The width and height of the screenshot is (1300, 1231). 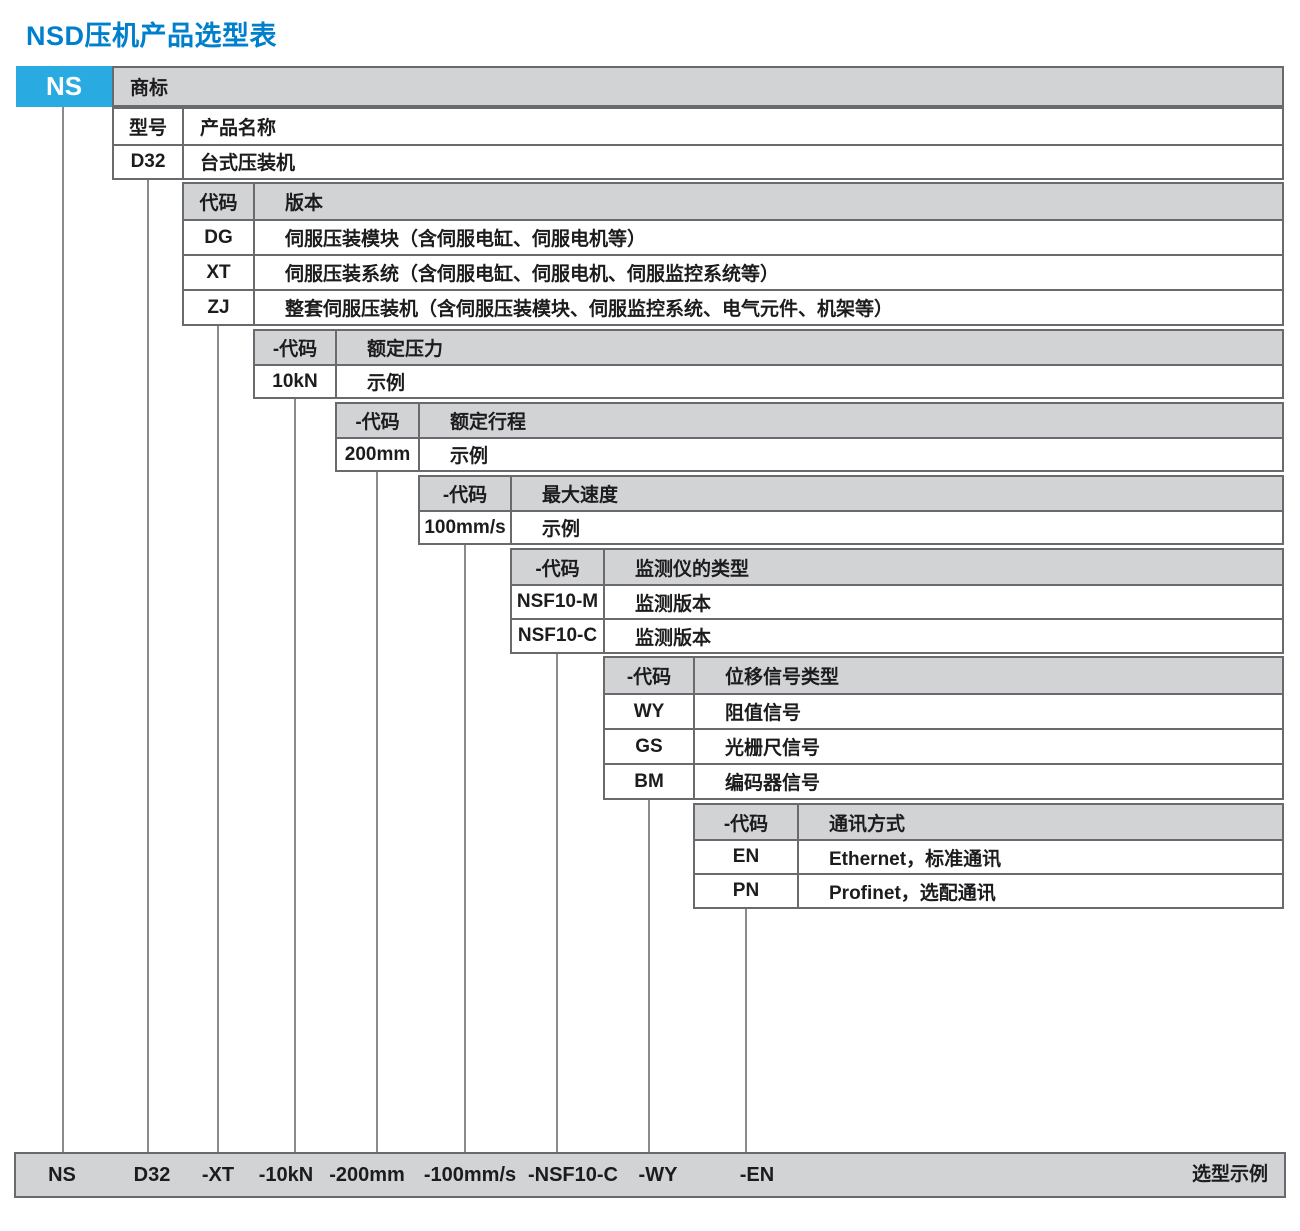 What do you see at coordinates (809, 347) in the screenshot?
I see `desc-cell: 额定压力` at bounding box center [809, 347].